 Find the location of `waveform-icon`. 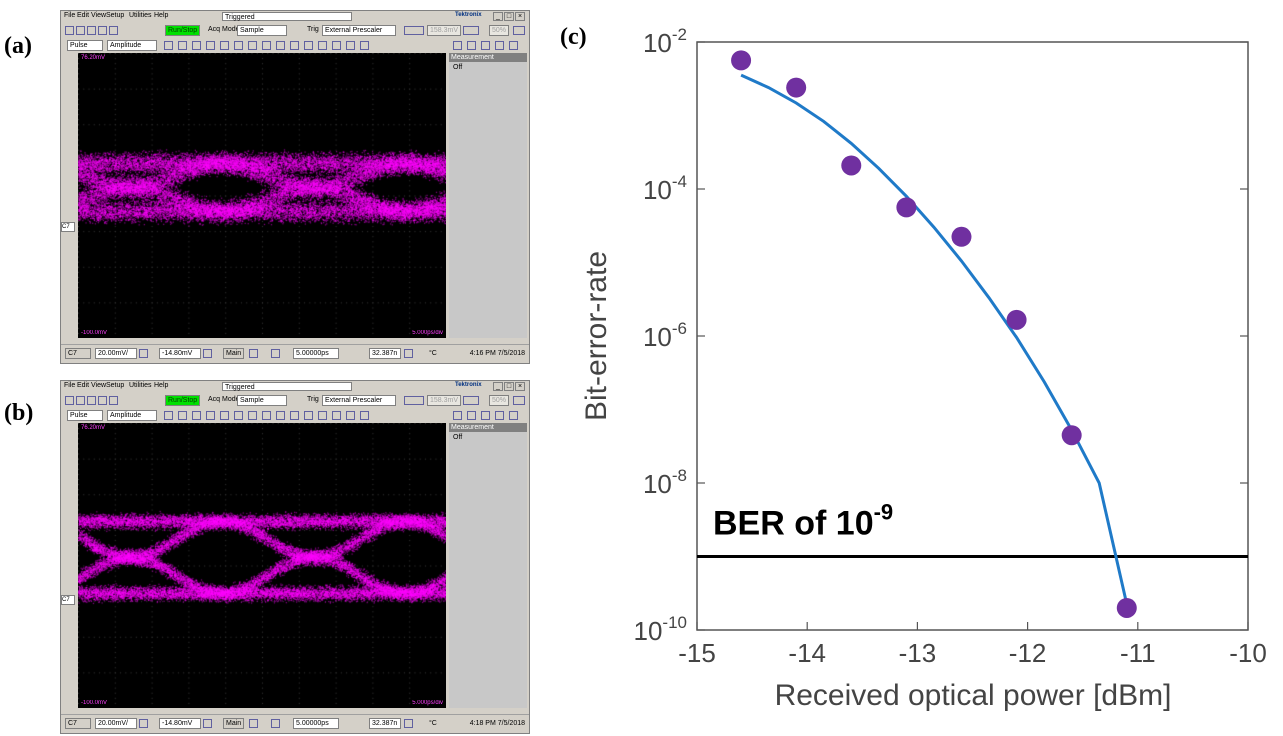

waveform-icon is located at coordinates (102, 30).